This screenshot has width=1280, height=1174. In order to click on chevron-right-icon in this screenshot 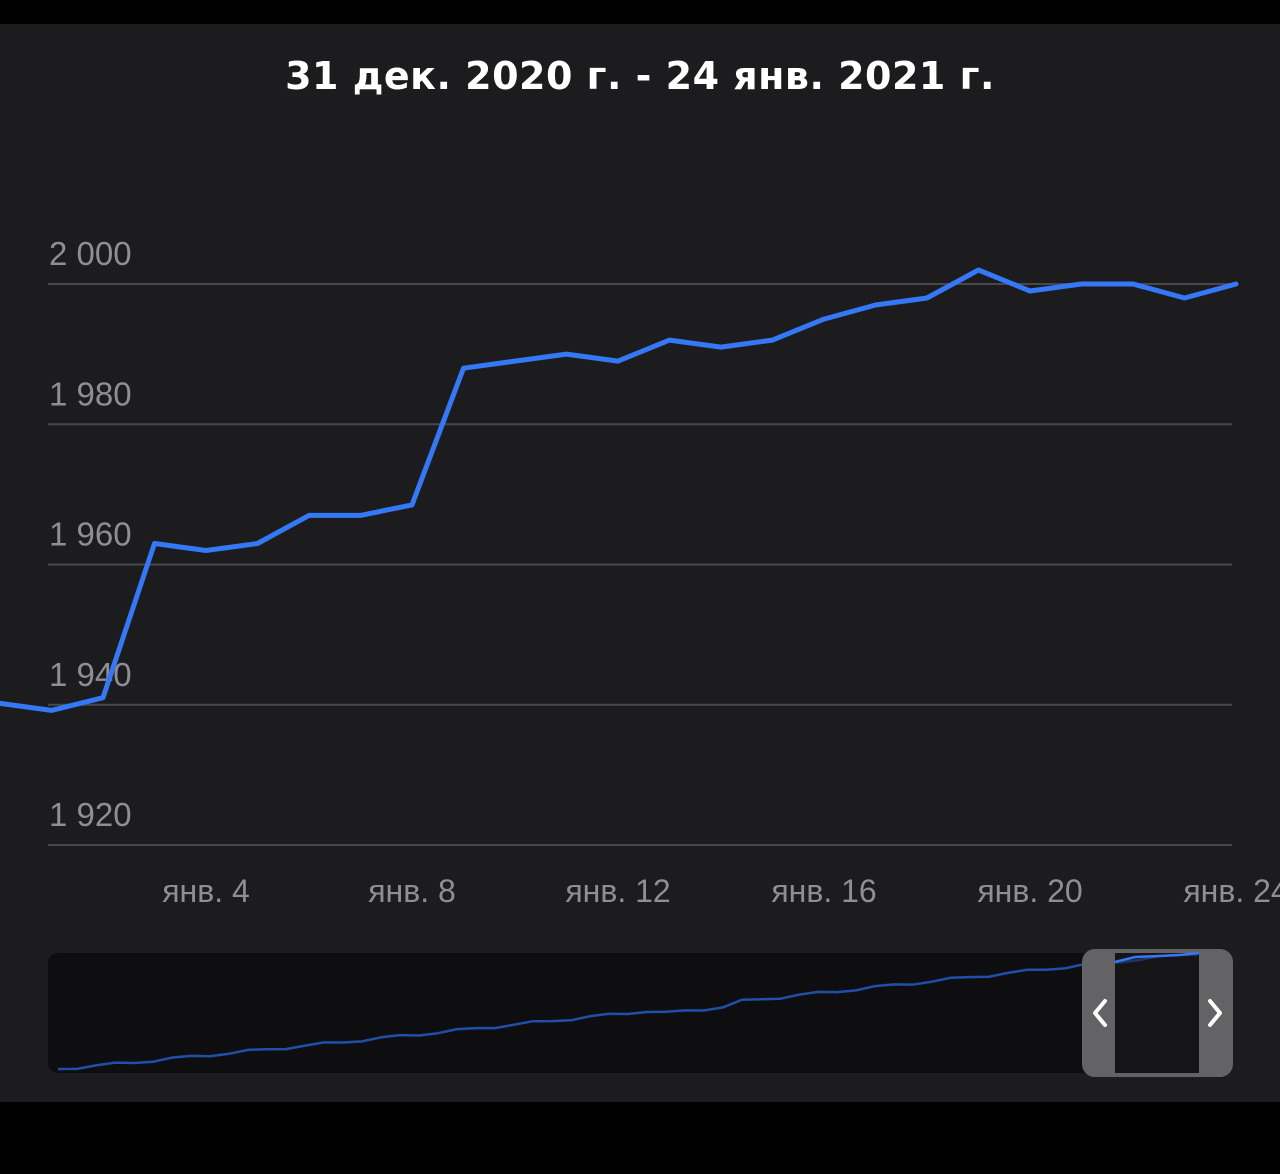, I will do `click(1215, 1013)`.